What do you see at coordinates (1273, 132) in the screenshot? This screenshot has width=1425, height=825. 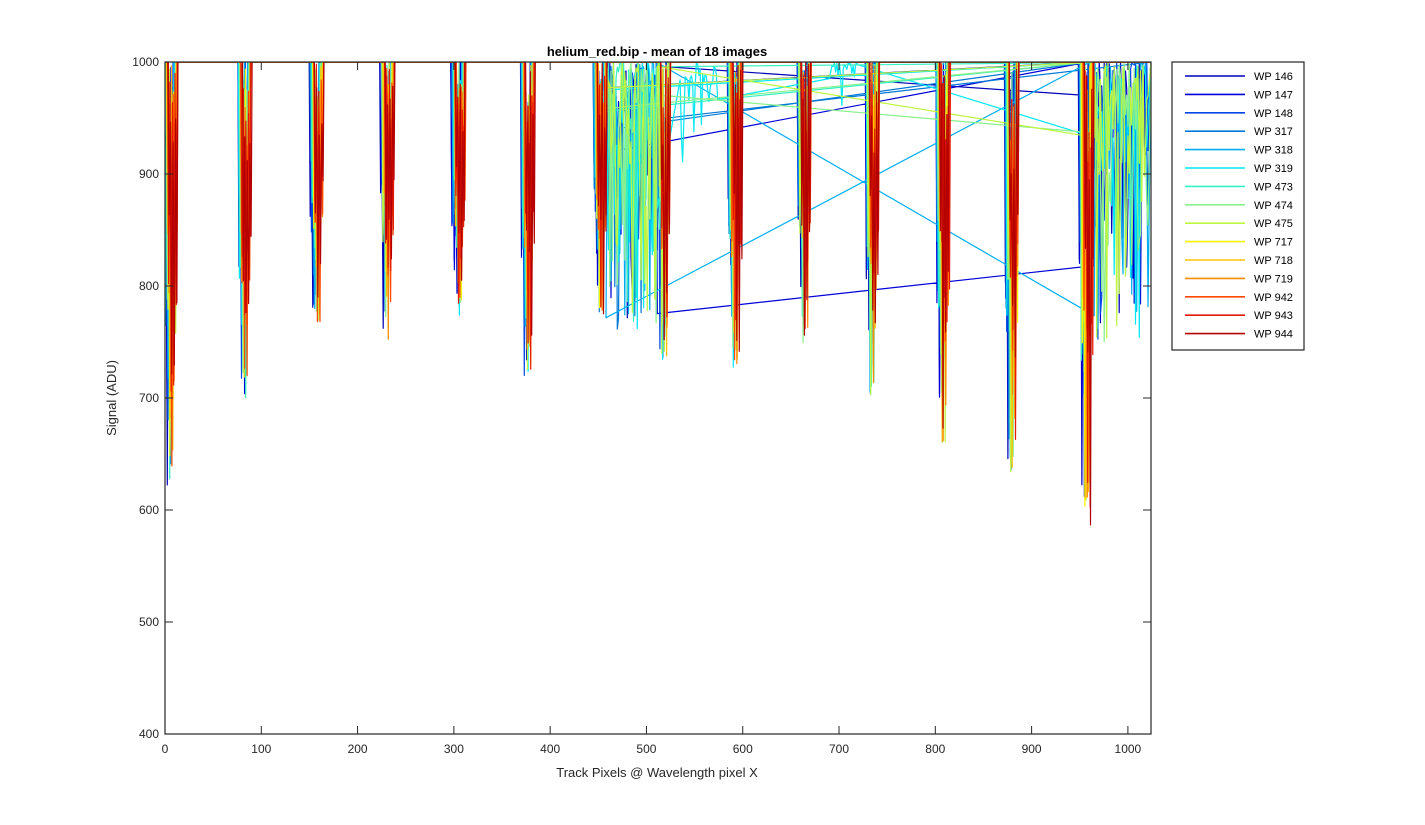 I see `legend-label: WP 317` at bounding box center [1273, 132].